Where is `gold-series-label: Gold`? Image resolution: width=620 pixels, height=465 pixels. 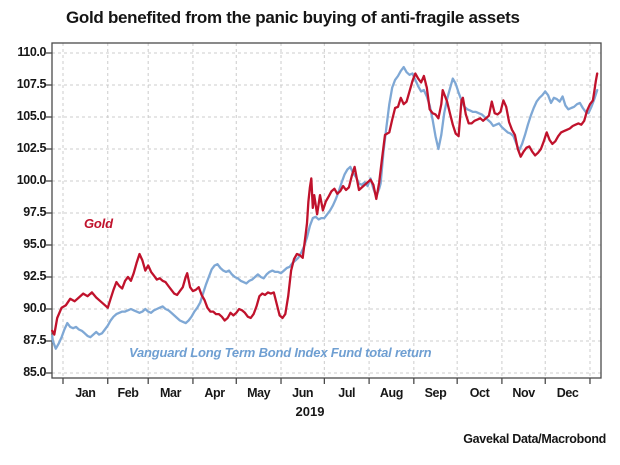 gold-series-label: Gold is located at coordinates (98, 223).